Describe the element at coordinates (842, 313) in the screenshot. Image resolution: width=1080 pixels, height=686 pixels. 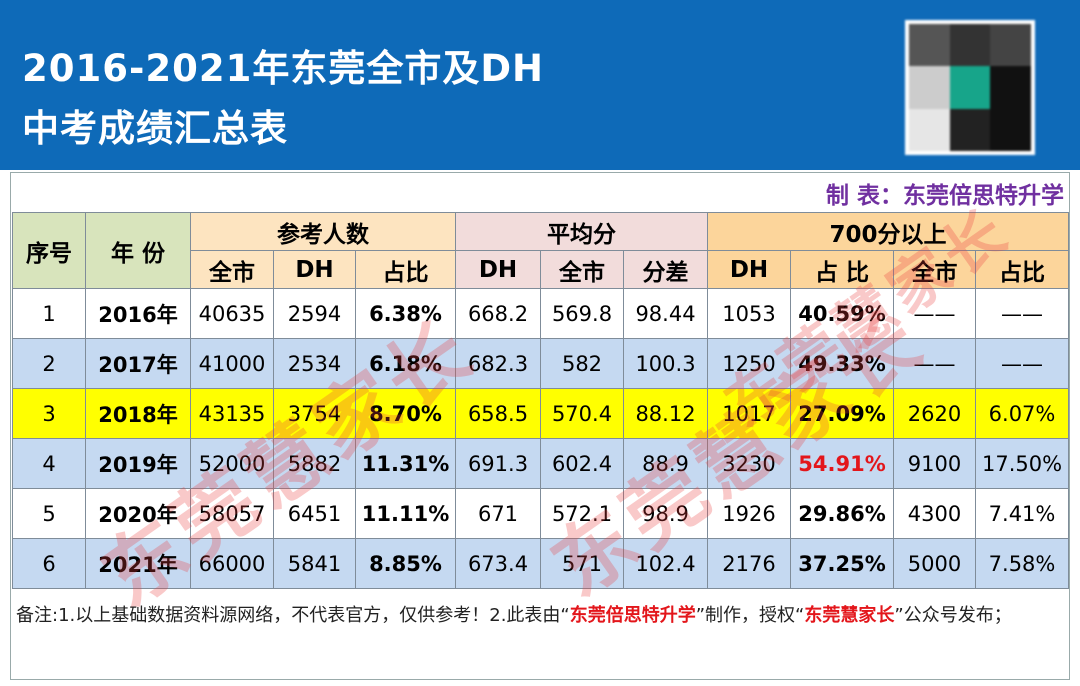
I see `cell: 40.59%` at that location.